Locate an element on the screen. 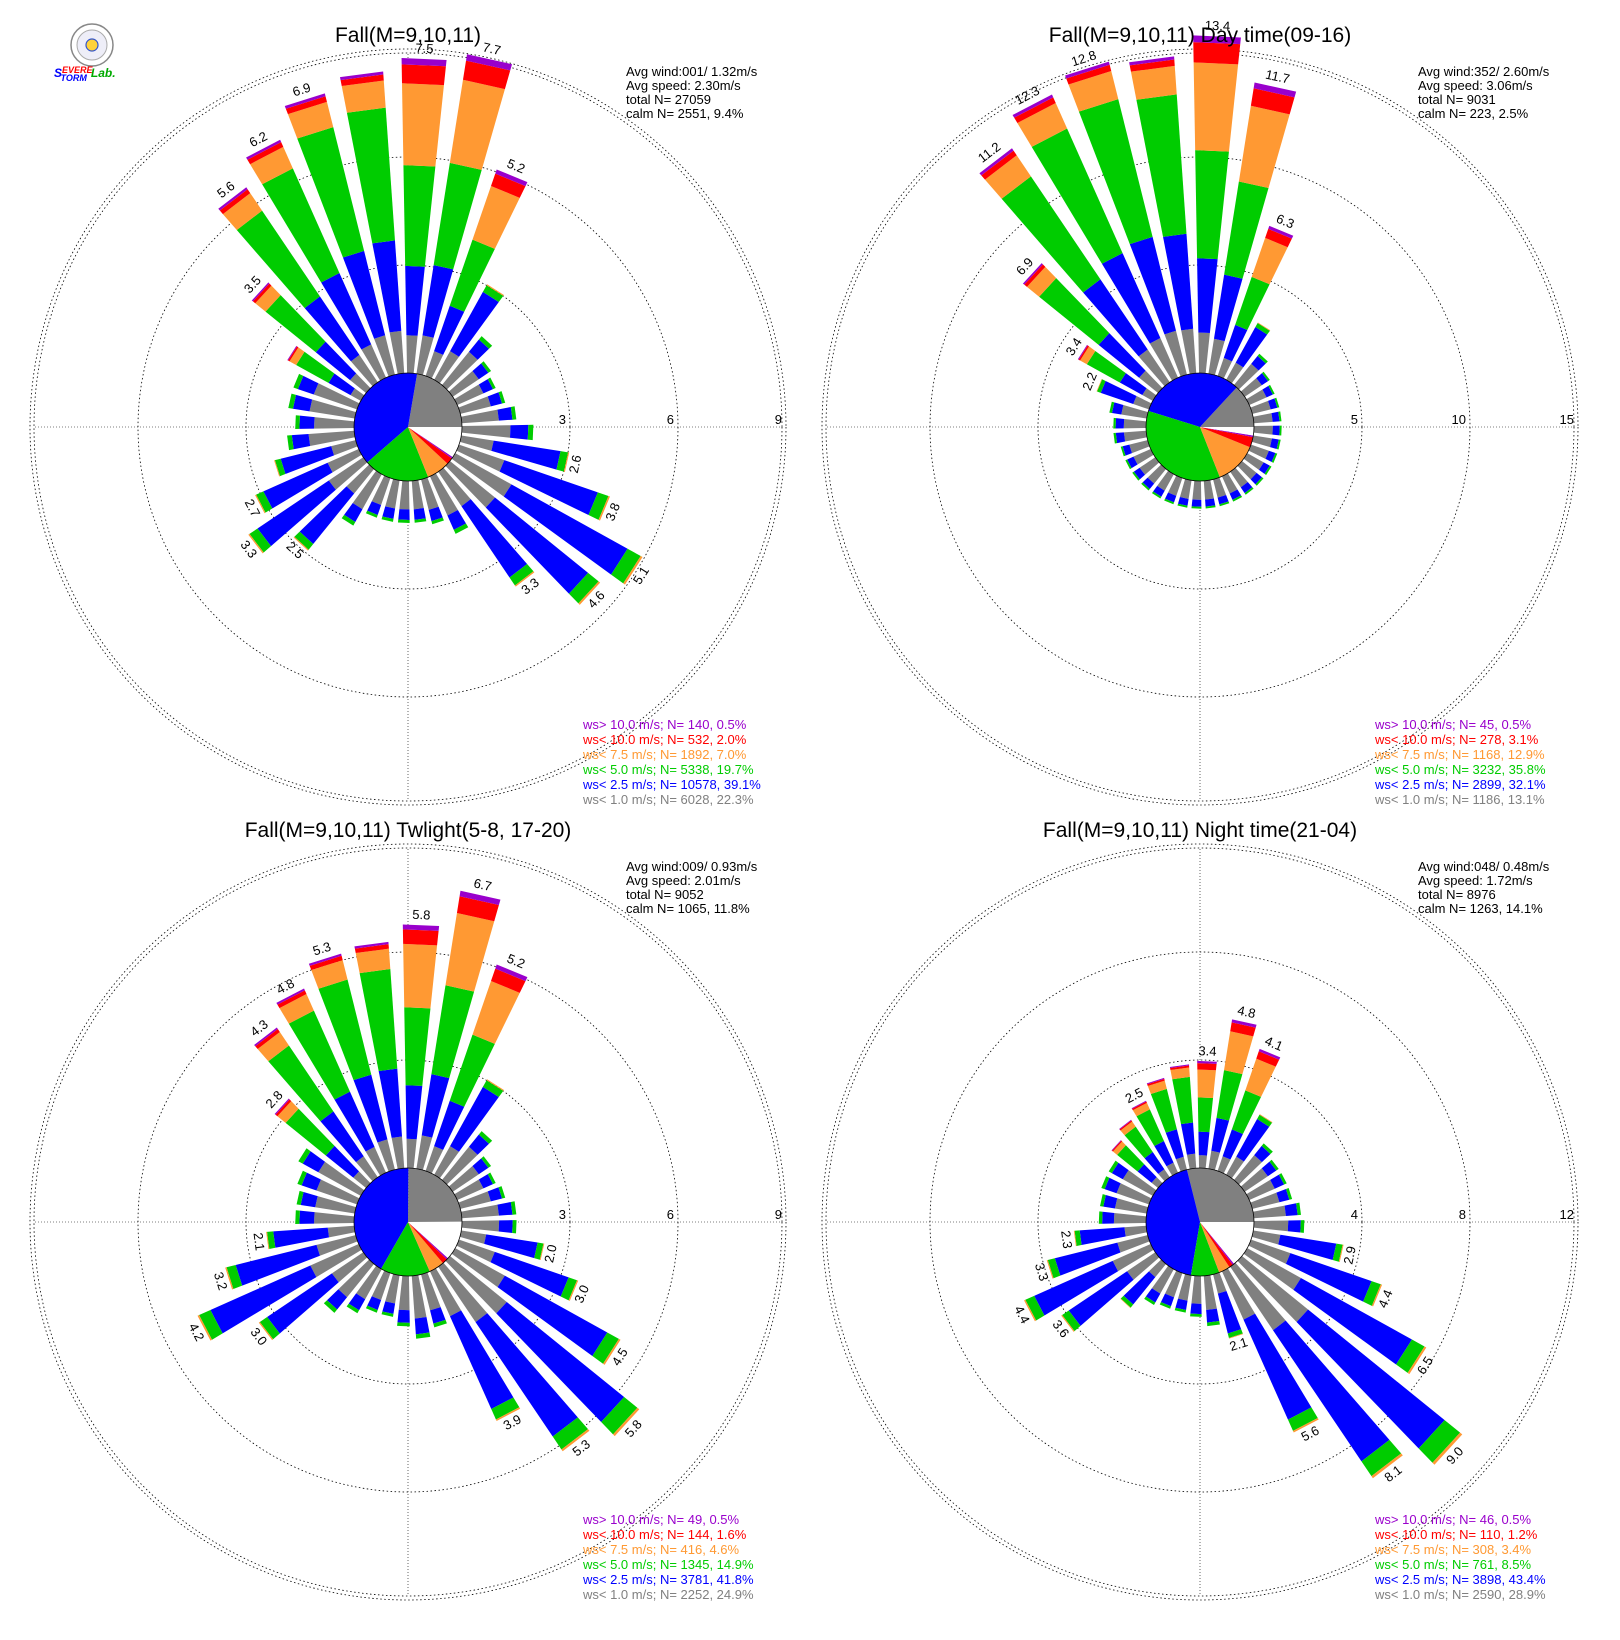  direction-bar-23: 3.0 is located at coordinates (307, 1300).